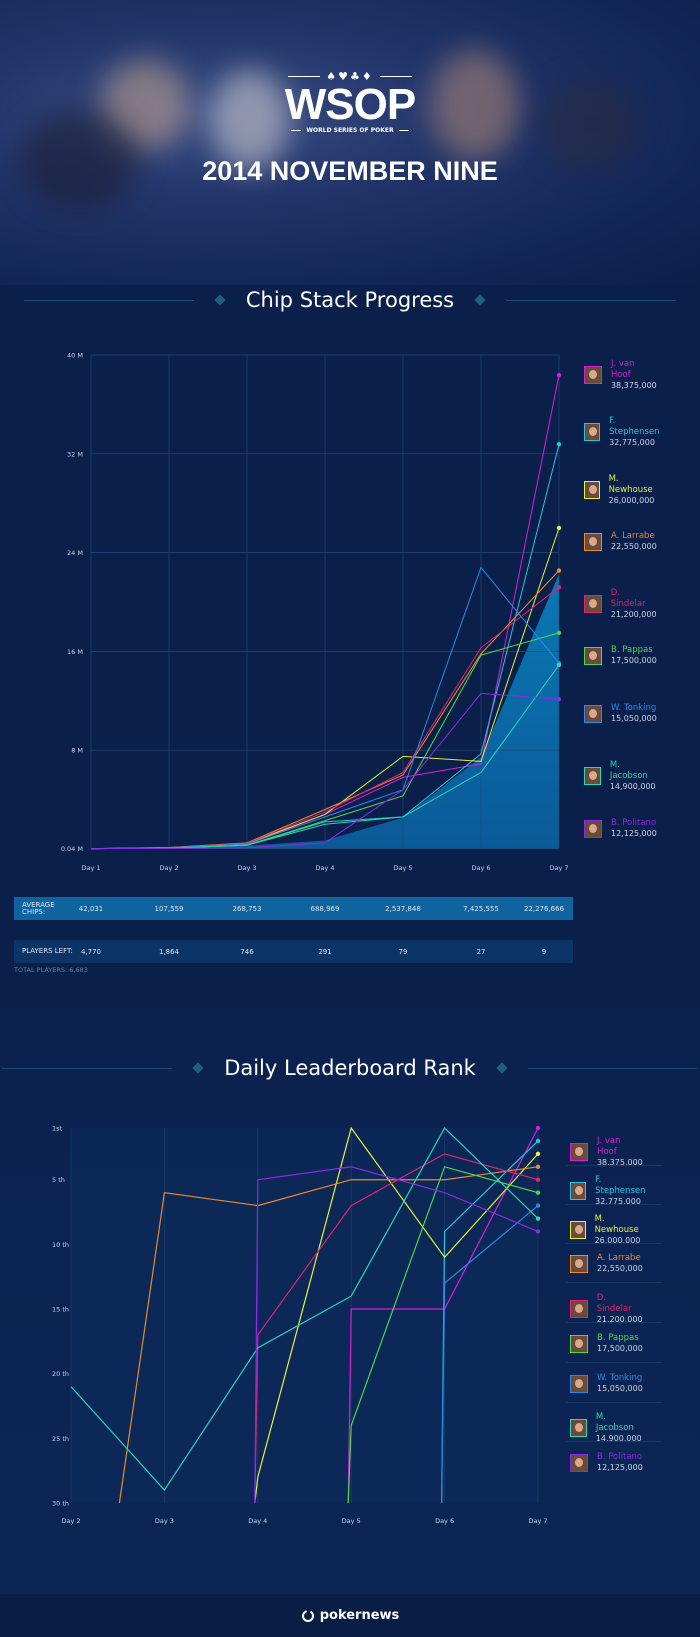 The image size is (700, 1637). I want to click on y-tick-label: 20 th, so click(60, 1374).